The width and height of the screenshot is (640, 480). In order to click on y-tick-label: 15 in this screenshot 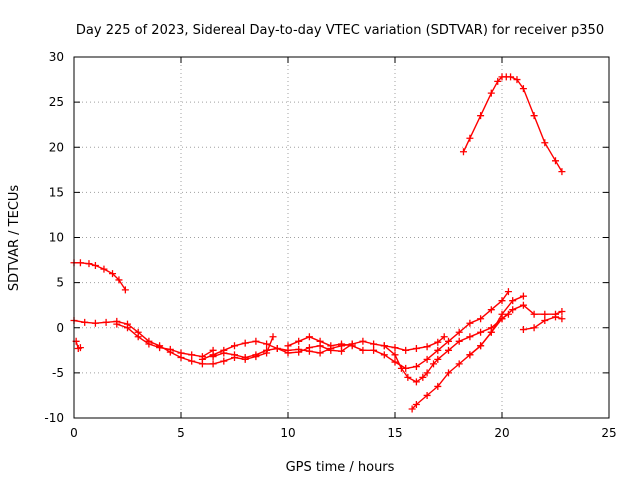, I will do `click(56, 192)`.